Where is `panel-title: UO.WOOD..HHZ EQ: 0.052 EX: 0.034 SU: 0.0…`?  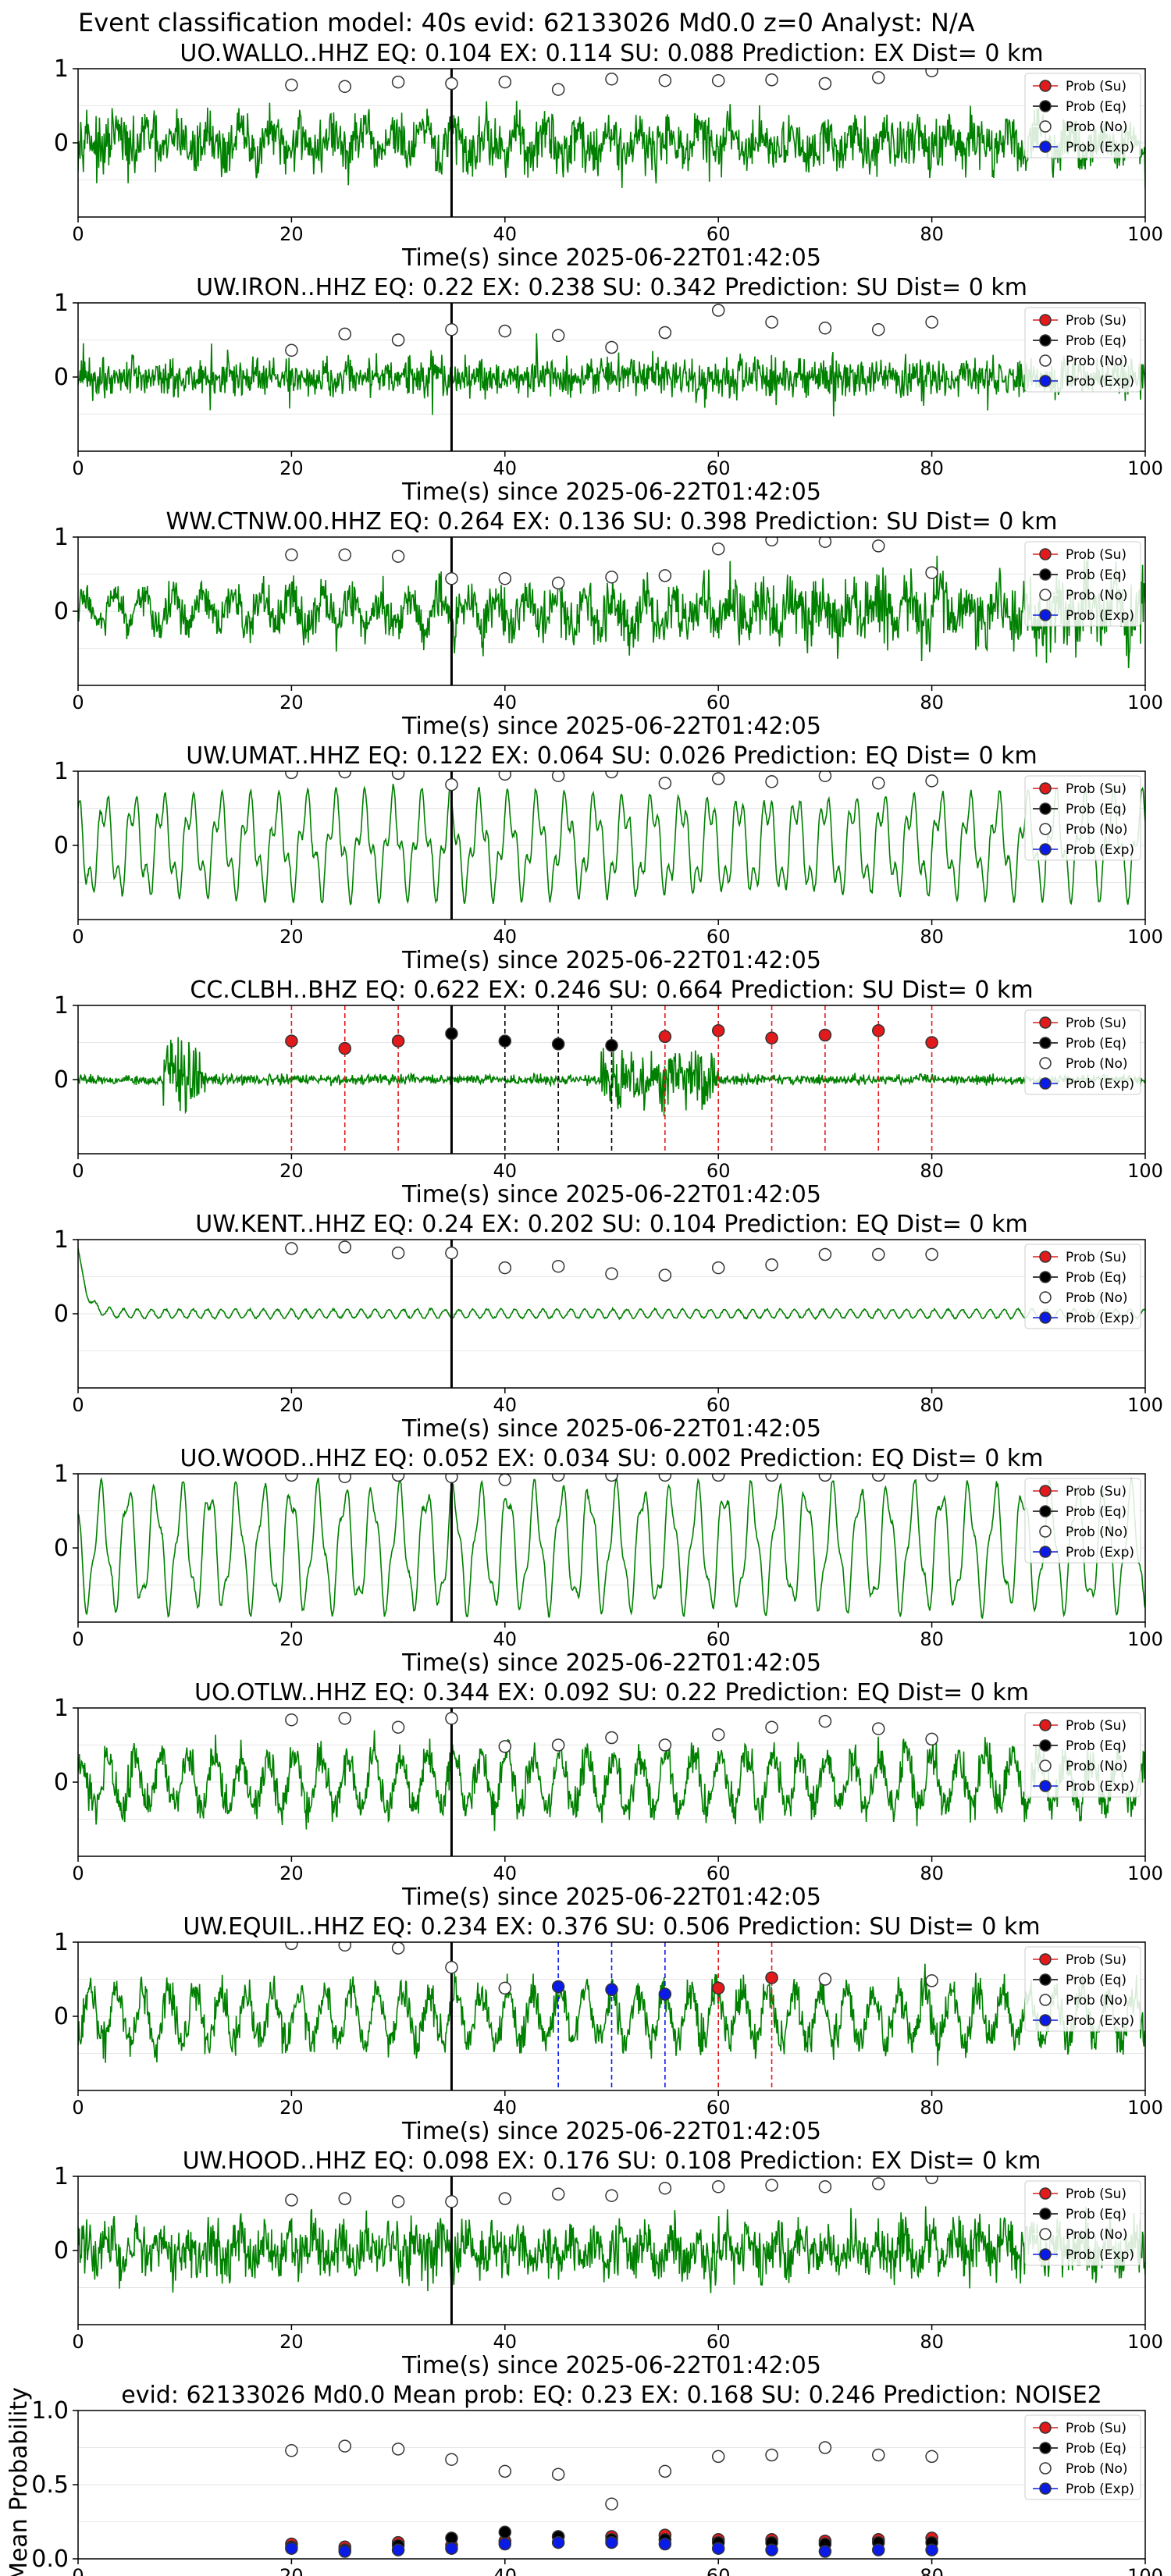 panel-title: UO.WOOD..HHZ EQ: 0.052 EX: 0.034 SU: 0.0… is located at coordinates (612, 1458).